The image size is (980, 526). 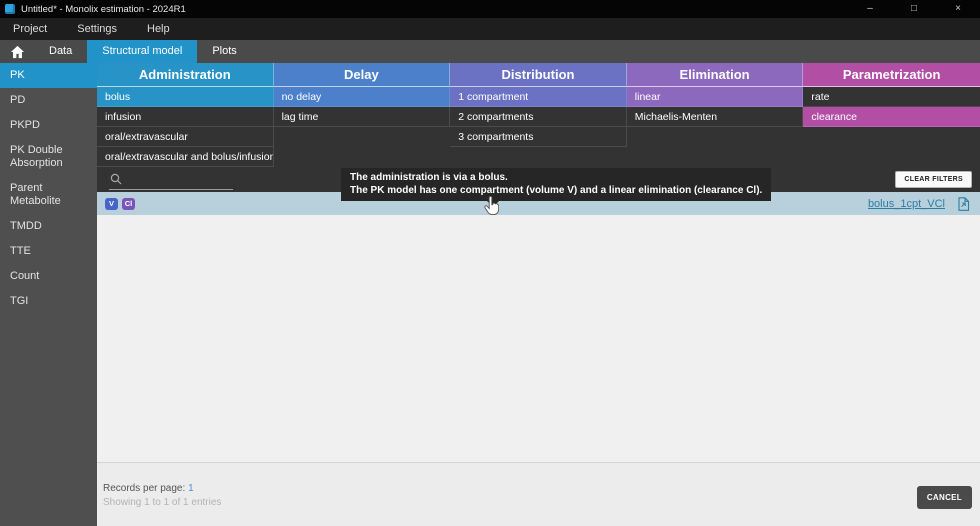 What do you see at coordinates (933, 179) in the screenshot?
I see `clear-filters-button: CLEAR FILTERS` at bounding box center [933, 179].